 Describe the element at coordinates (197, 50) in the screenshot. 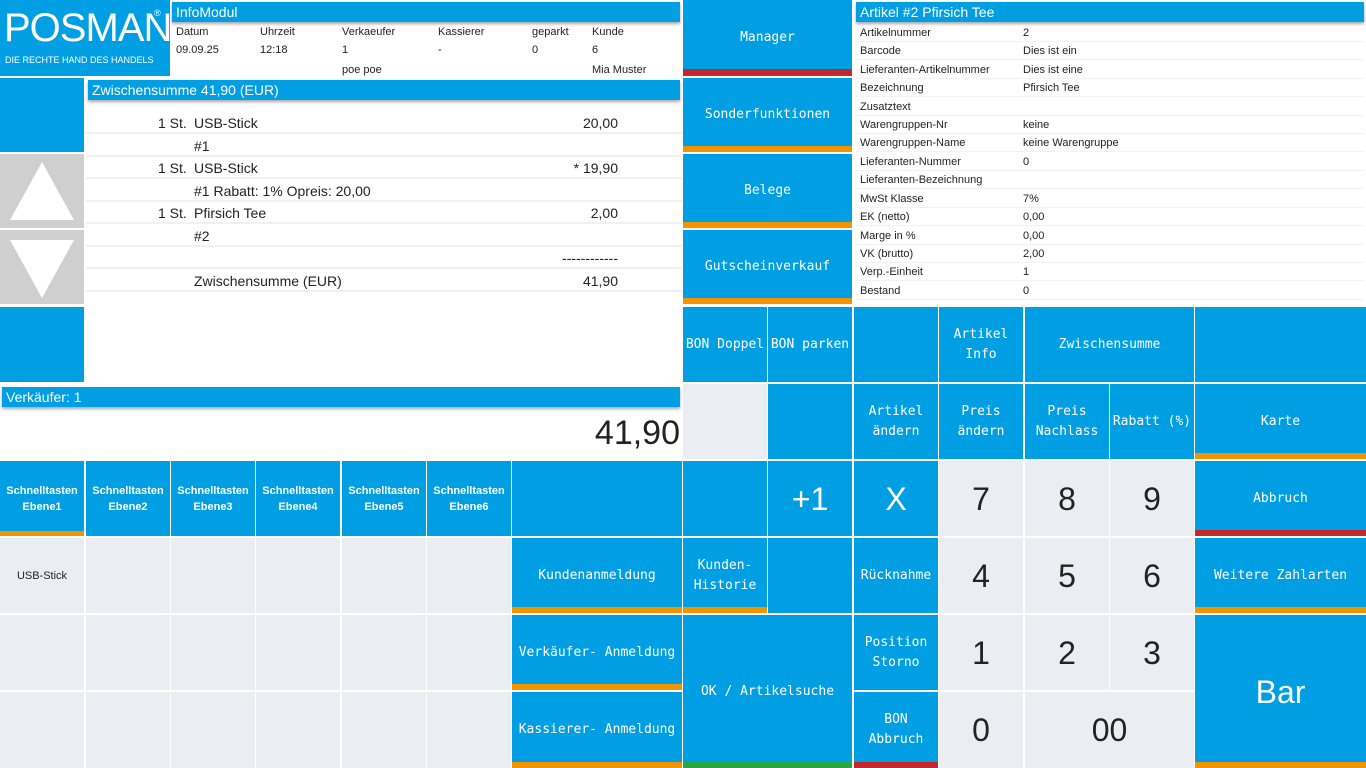

I see `info-value-date: 09.09.25` at that location.